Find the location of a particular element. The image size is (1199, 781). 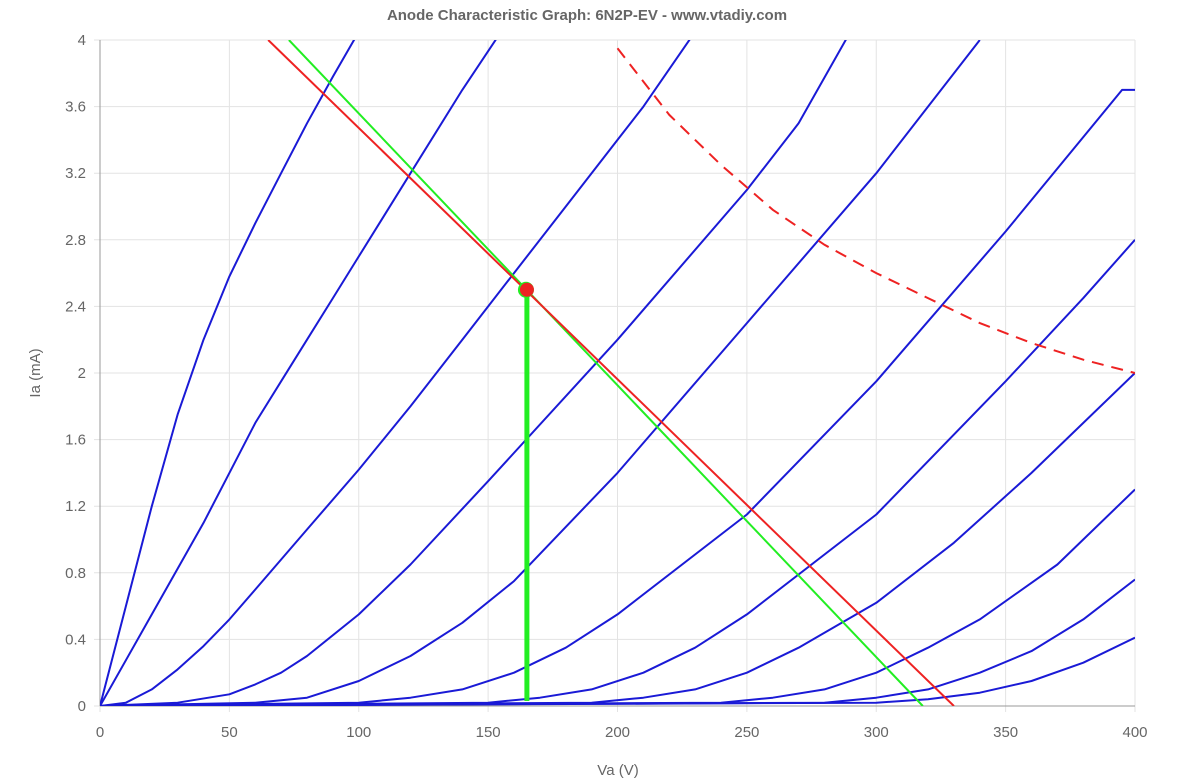

y-tick-label: 3.6 is located at coordinates (75, 107).